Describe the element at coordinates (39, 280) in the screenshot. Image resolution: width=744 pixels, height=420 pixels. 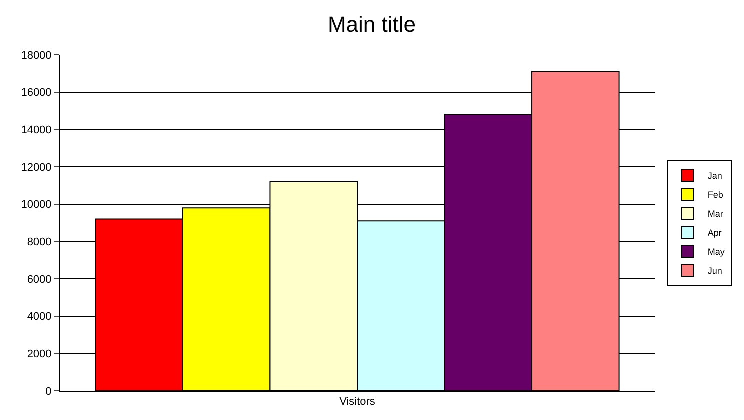
I see `y-tick-label: 6000` at that location.